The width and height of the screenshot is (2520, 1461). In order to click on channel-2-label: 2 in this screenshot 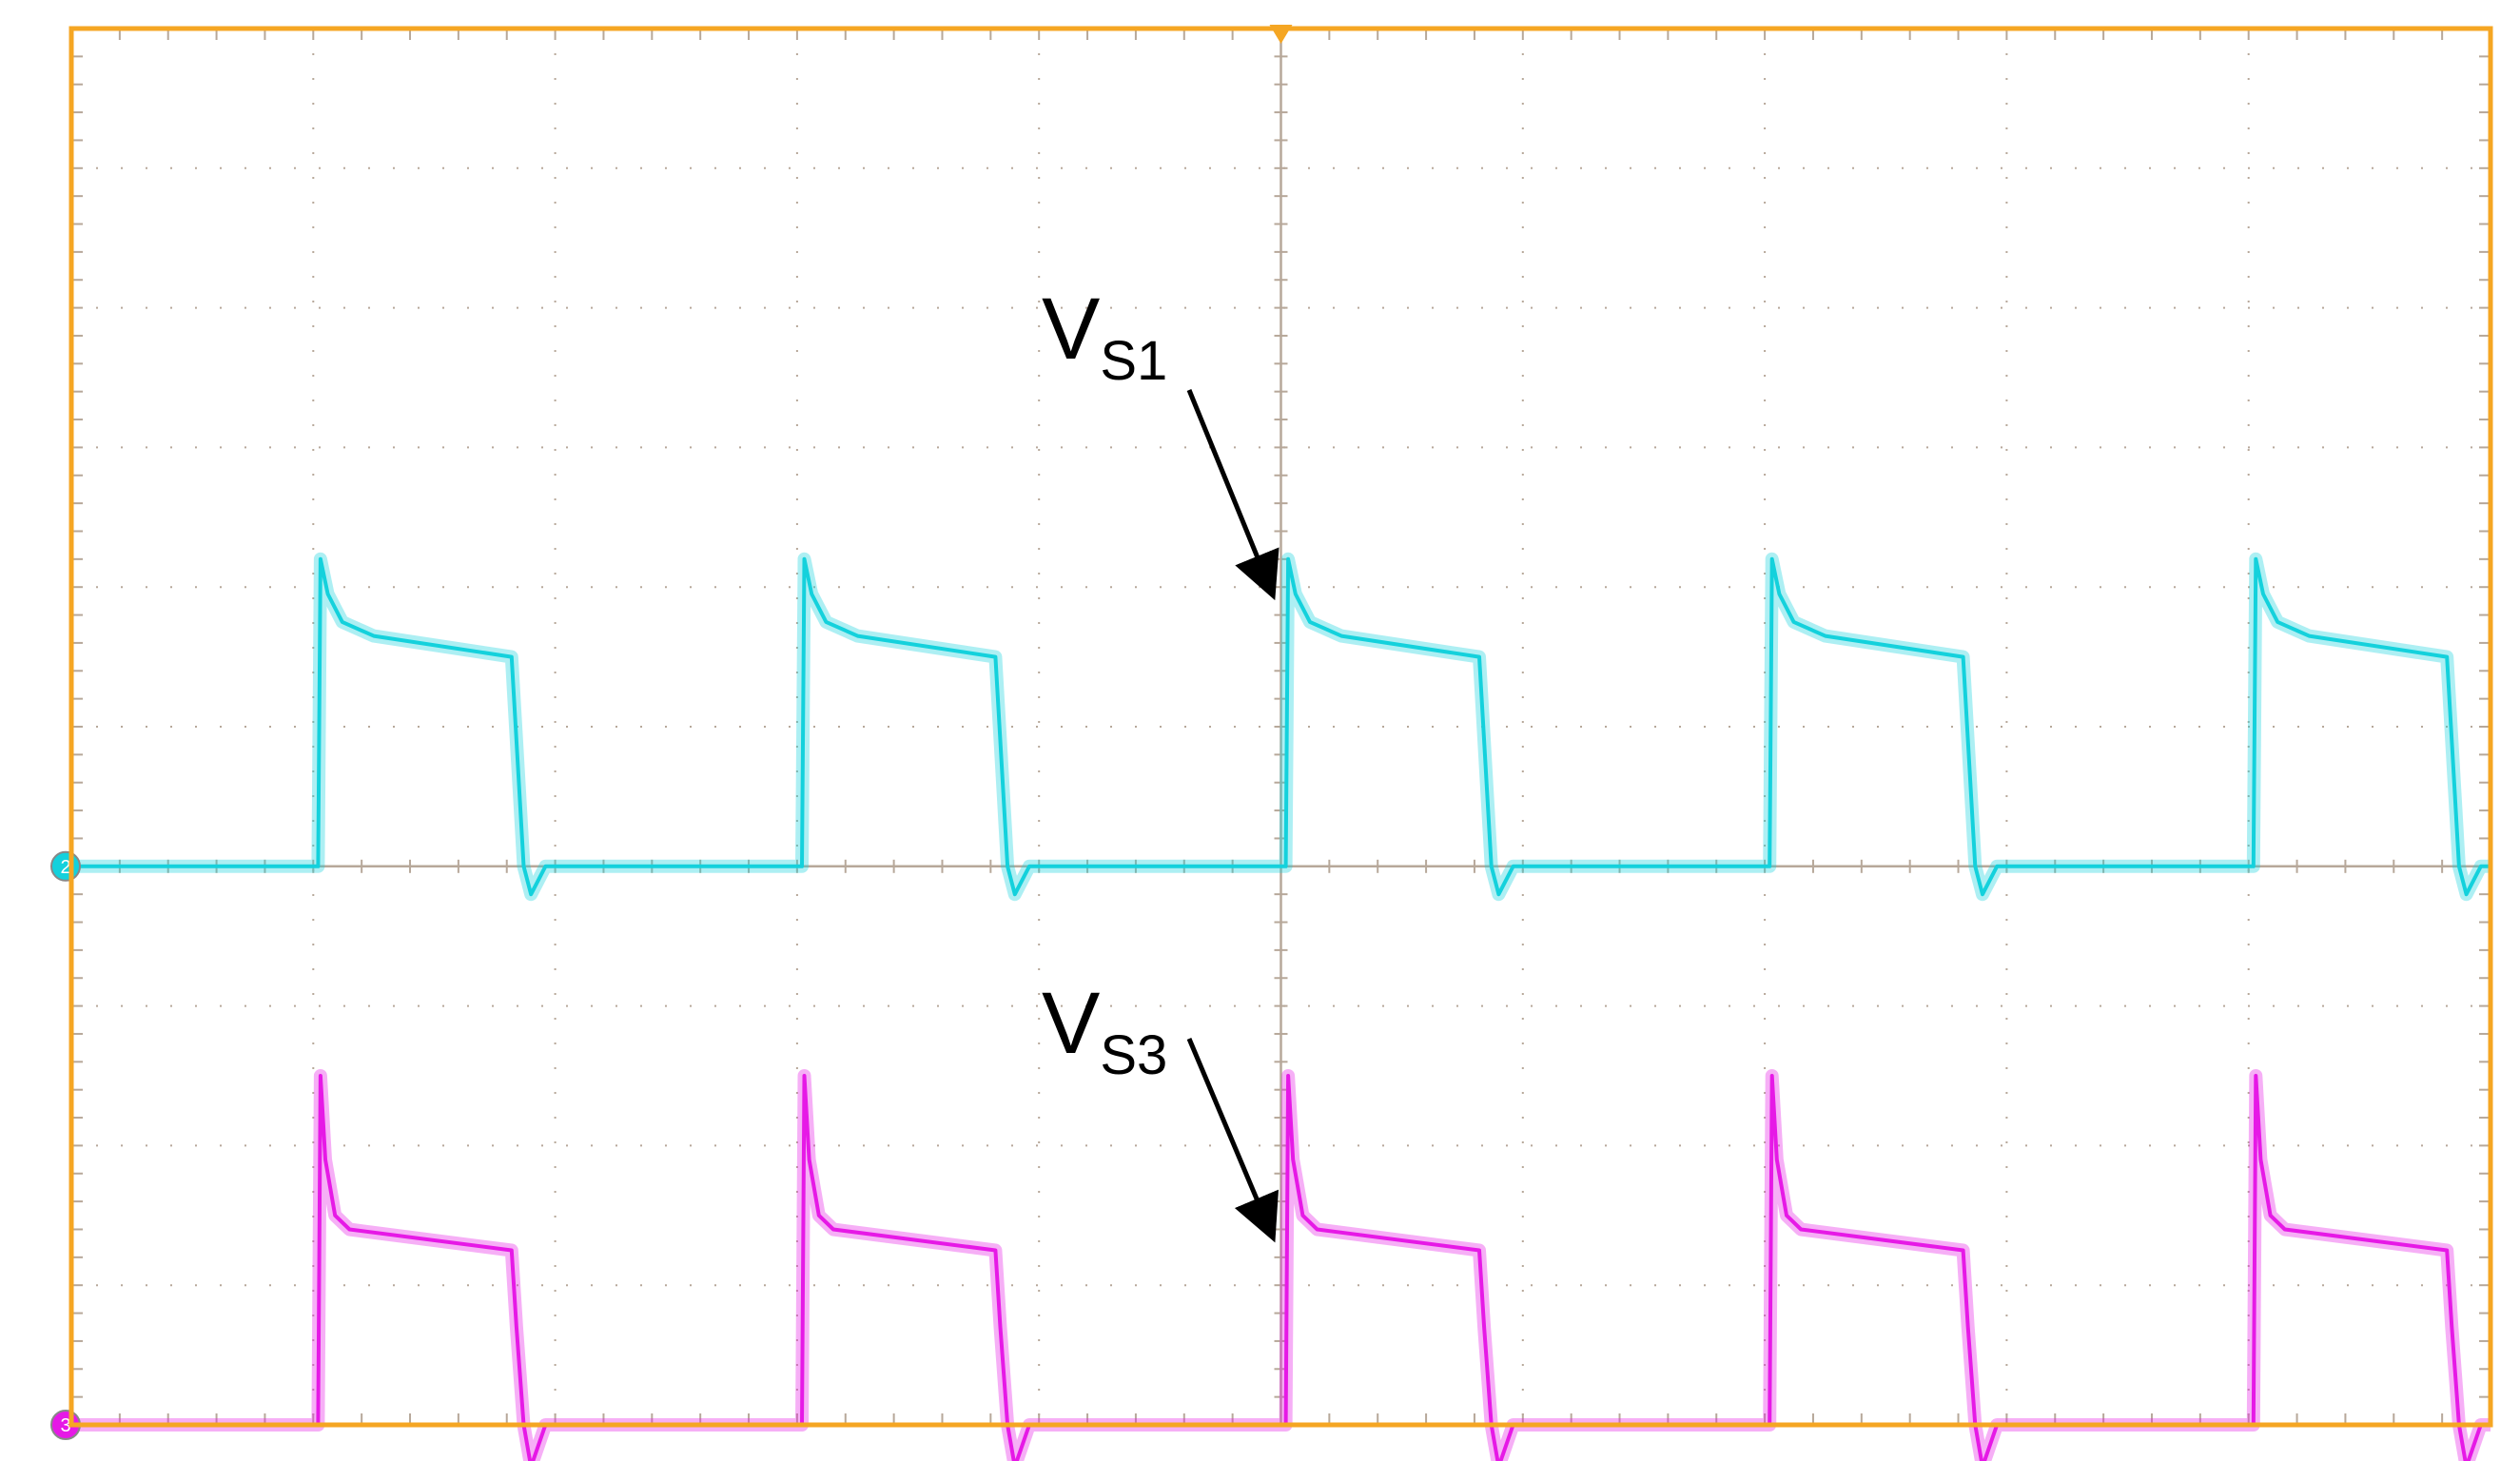, I will do `click(65, 868)`.